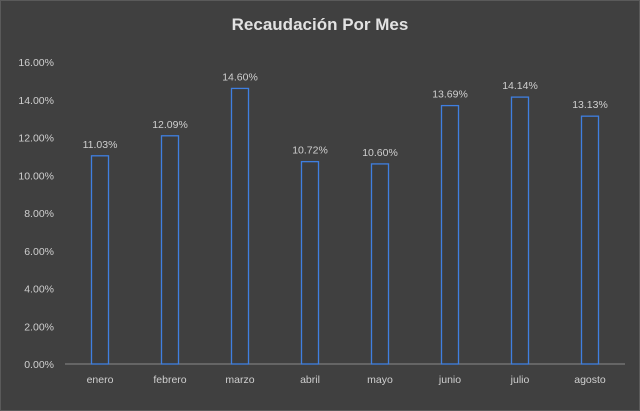 The image size is (640, 411). I want to click on bar-mayo, so click(380, 264).